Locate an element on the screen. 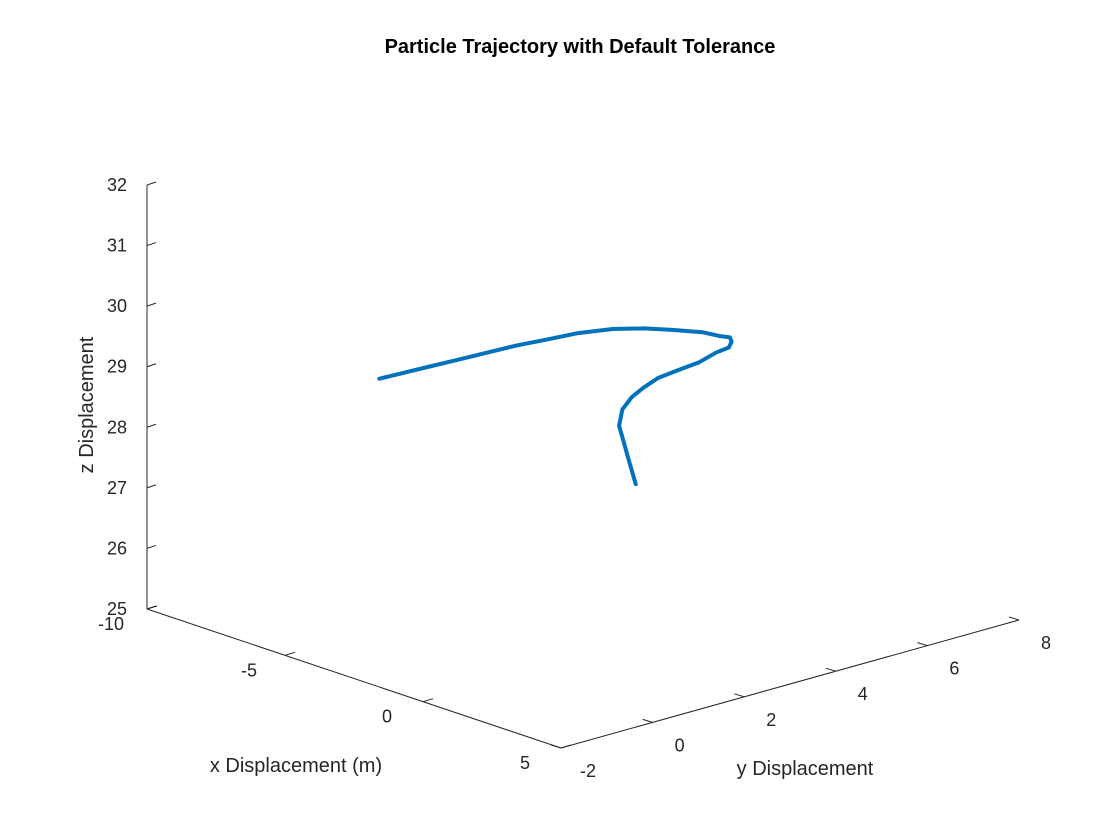  y-axis-label: y Displacement is located at coordinates (805, 769).